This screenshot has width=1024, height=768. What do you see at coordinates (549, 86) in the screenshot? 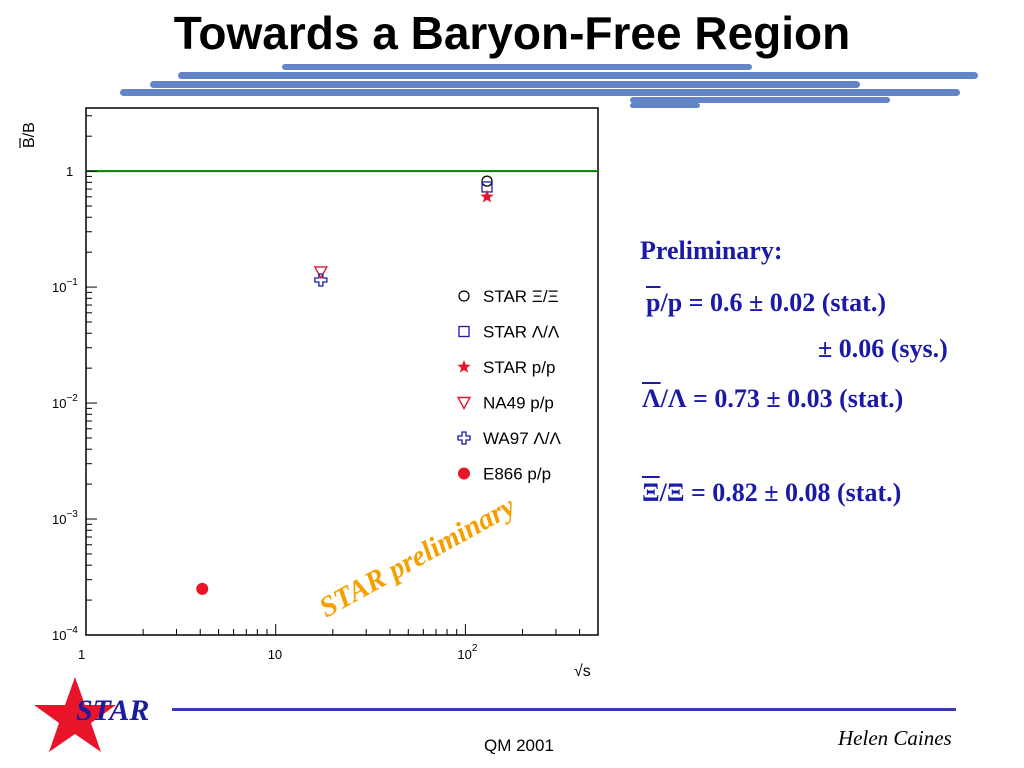
I see `brush-stroke-decoration` at bounding box center [549, 86].